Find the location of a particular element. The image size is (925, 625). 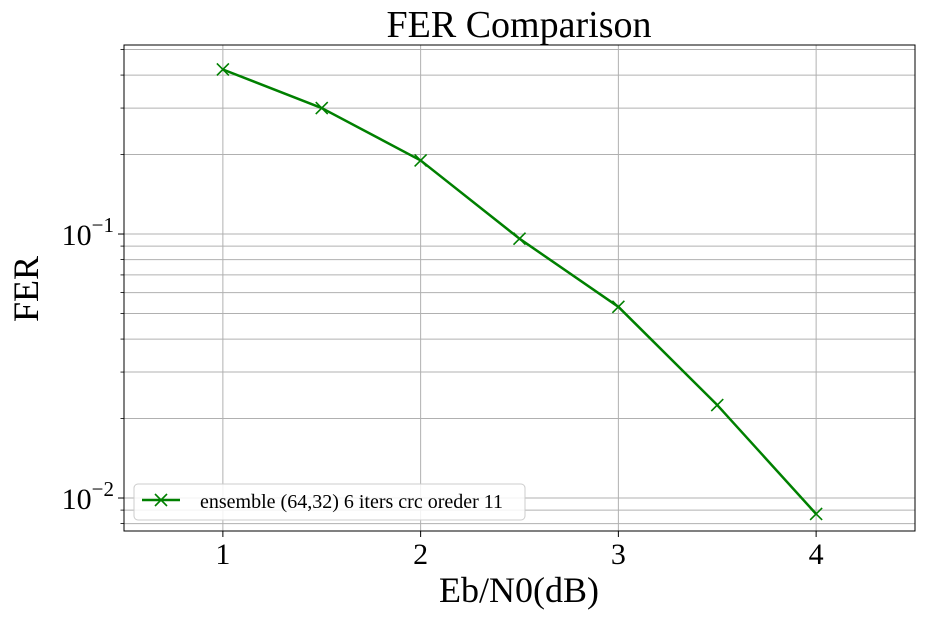

legend-marker-x-icon is located at coordinates (161, 500).